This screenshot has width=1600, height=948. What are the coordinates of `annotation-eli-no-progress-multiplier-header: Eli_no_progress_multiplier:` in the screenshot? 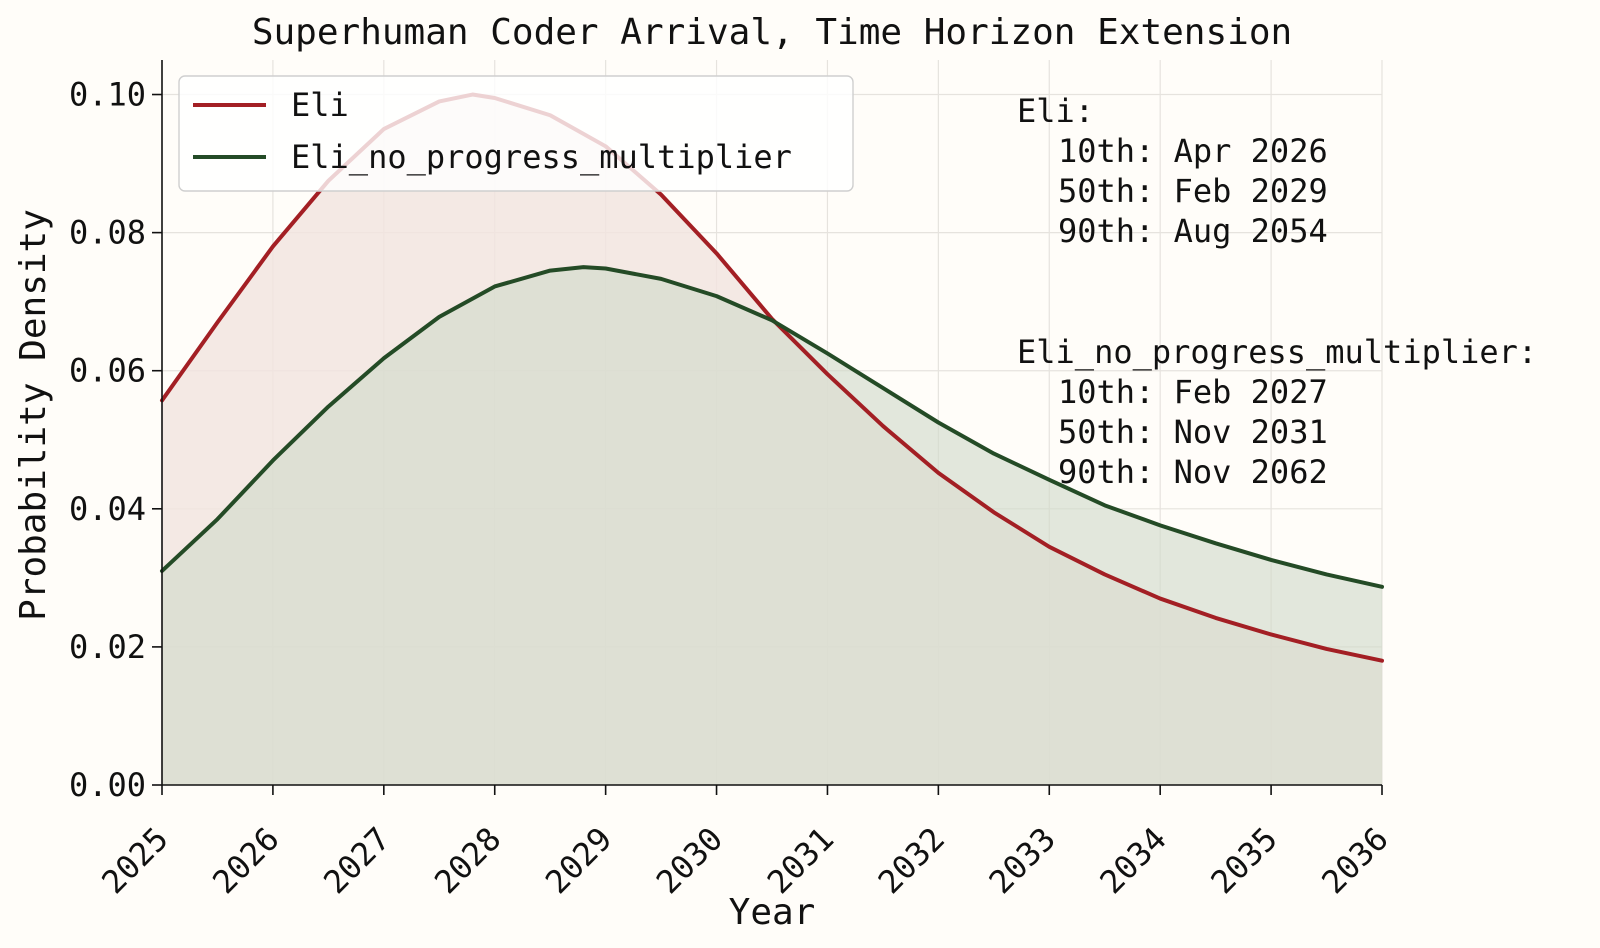 It's located at (1277, 352).